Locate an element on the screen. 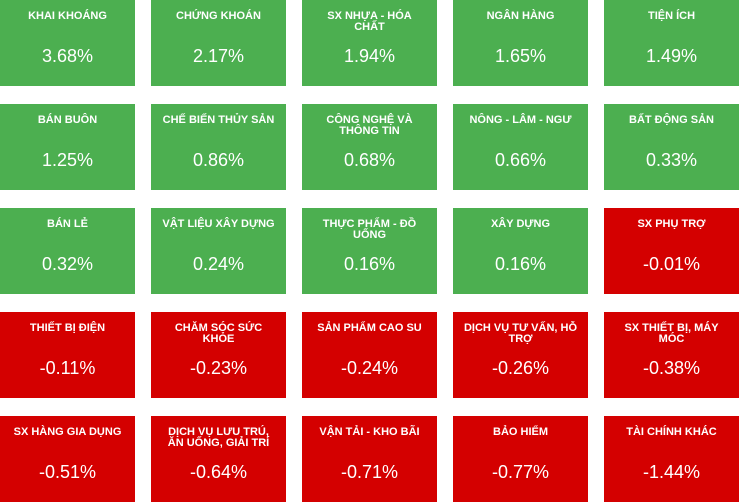 This screenshot has width=740, height=503. sector-change: -0.23% is located at coordinates (218, 368).